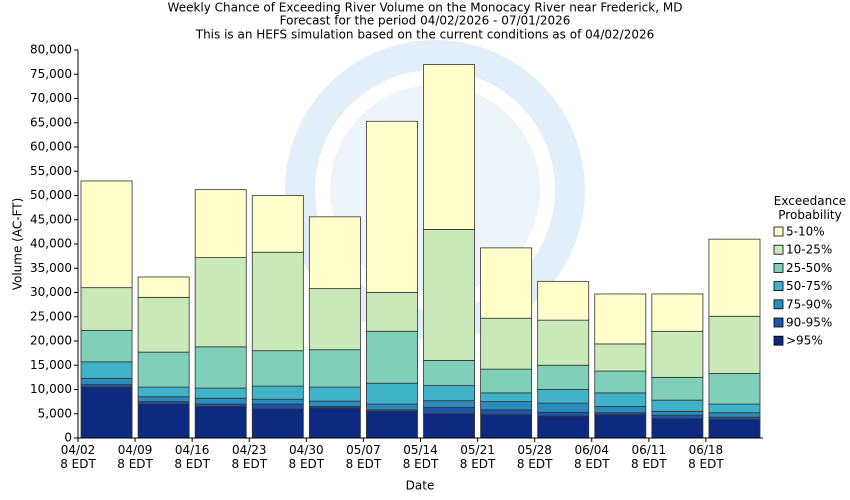 This screenshot has height=500, width=850. I want to click on legend-label: 25-50%, so click(809, 268).